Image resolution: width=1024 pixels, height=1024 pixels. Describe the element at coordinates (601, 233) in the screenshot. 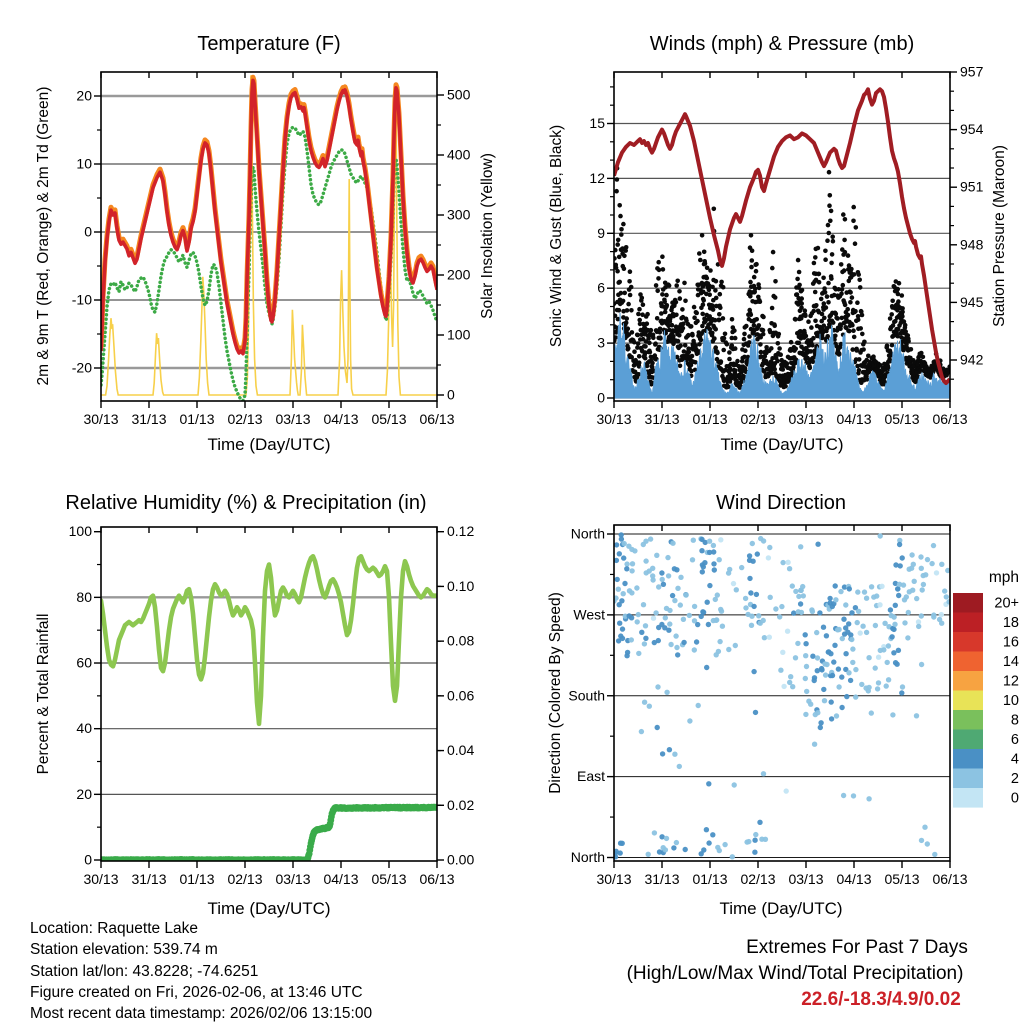

I see `y-tick-label: 9` at that location.